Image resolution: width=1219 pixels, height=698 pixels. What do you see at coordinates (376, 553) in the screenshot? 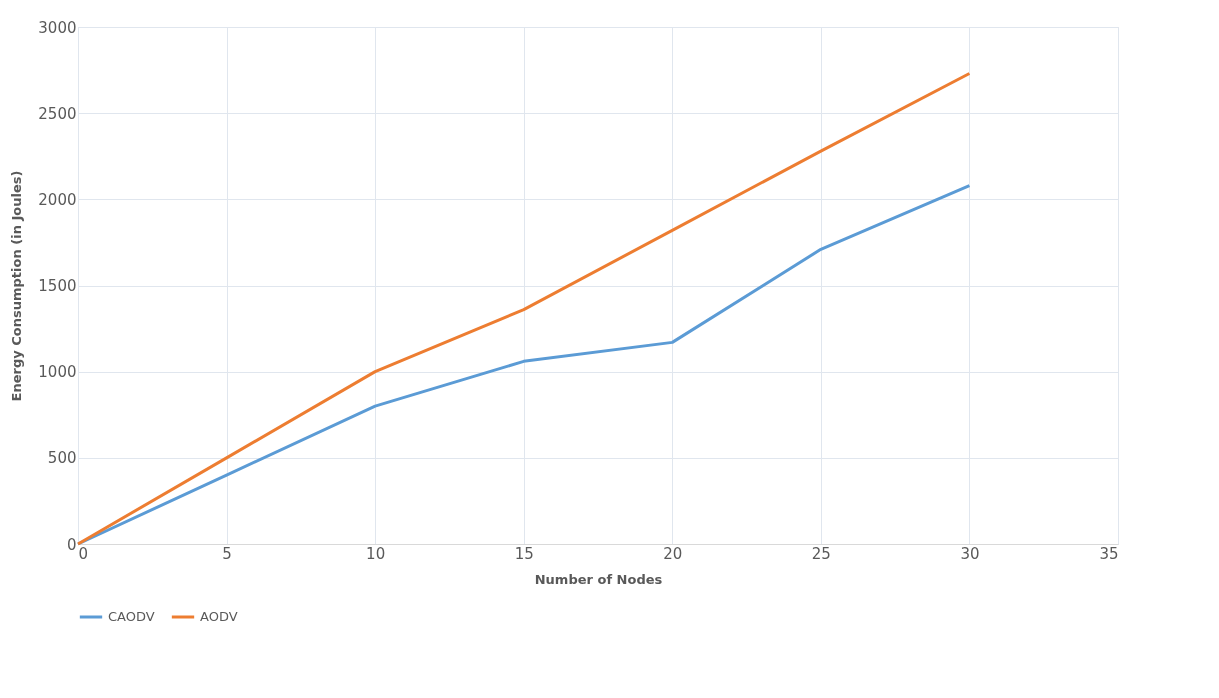
I see `x-tick-label: 10` at bounding box center [376, 553].